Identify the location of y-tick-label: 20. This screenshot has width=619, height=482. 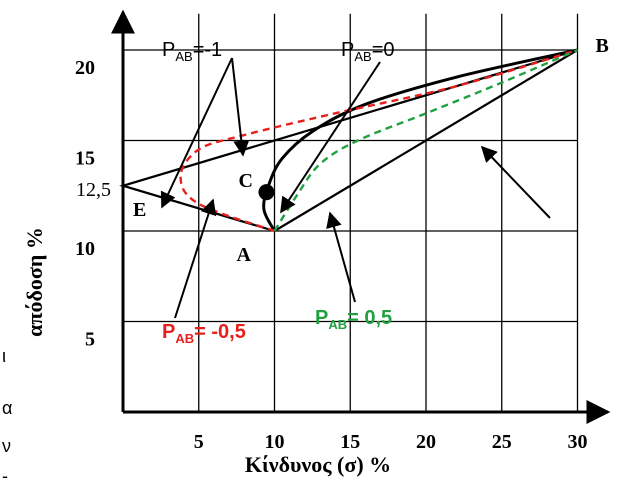
(85, 68).